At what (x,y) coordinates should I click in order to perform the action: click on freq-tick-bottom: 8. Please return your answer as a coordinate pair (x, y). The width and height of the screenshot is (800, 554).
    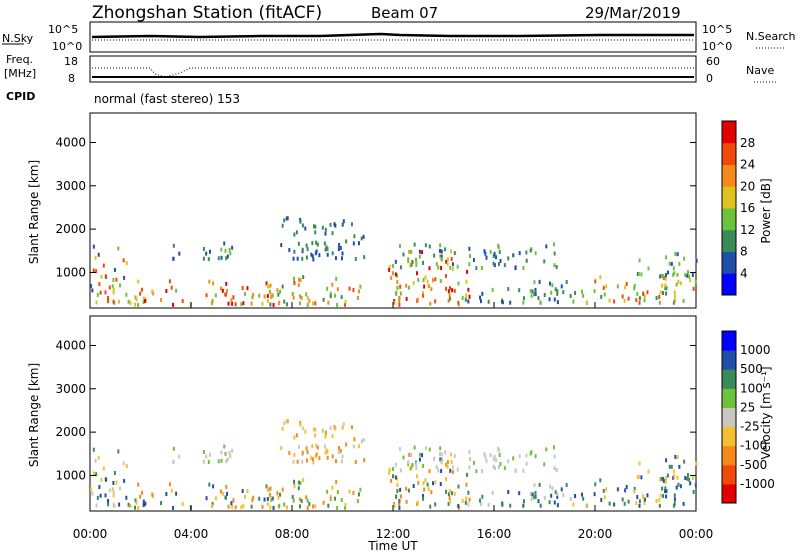
    Looking at the image, I should click on (71, 78).